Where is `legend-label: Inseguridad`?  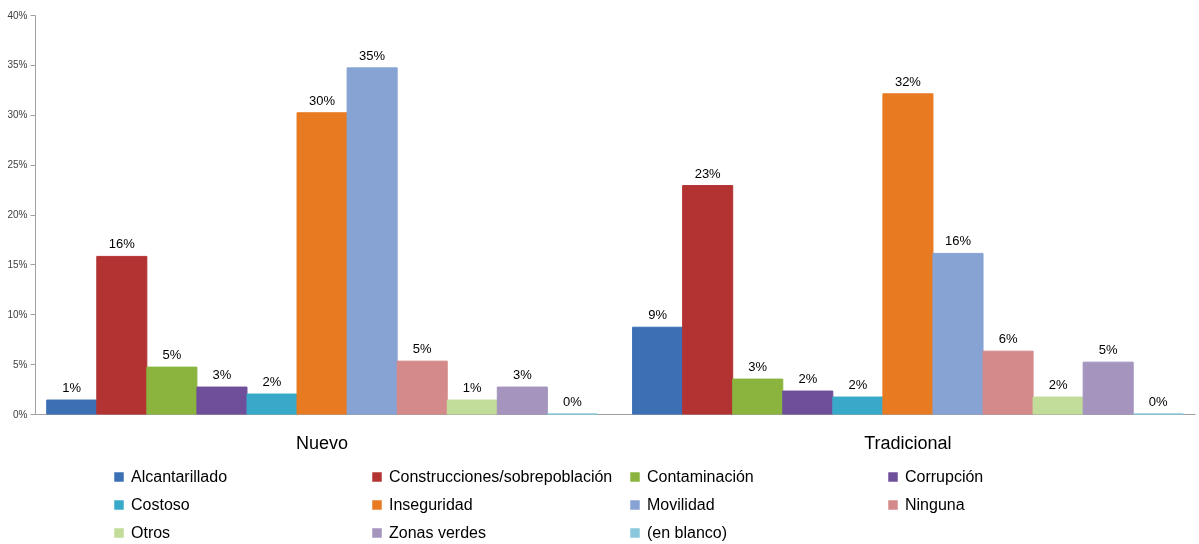
legend-label: Inseguridad is located at coordinates (431, 504).